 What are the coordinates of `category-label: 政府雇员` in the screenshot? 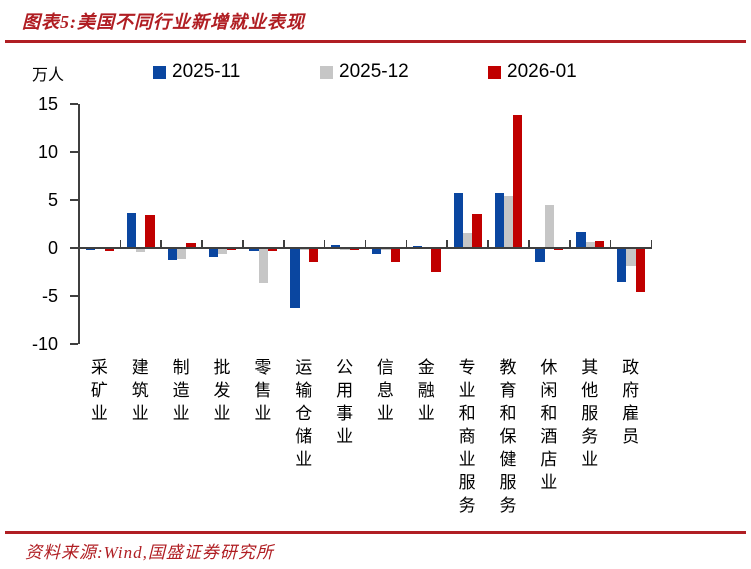 It's located at (629, 404).